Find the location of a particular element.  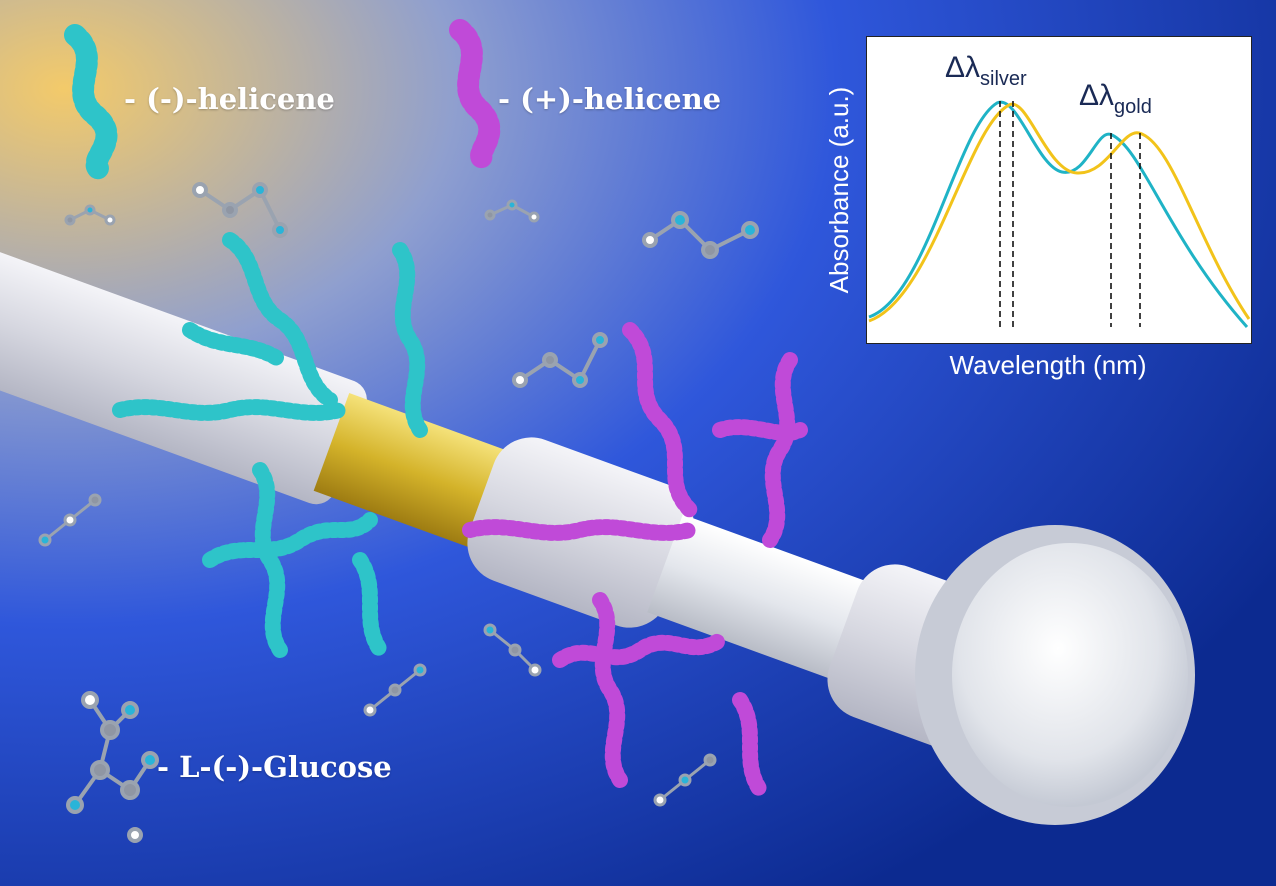

yellow-absorbance-curve is located at coordinates (1059, 212).